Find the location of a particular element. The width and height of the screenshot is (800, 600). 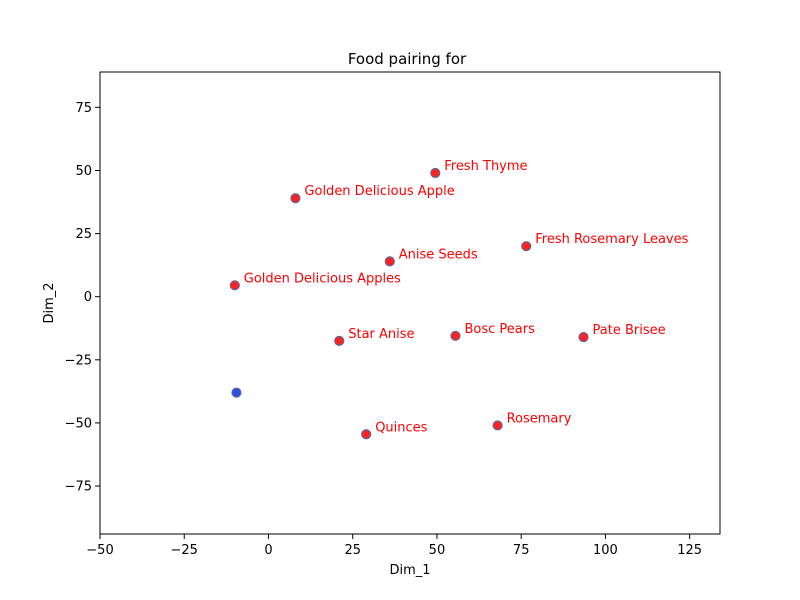

y-tick-label: 50 is located at coordinates (83, 171).